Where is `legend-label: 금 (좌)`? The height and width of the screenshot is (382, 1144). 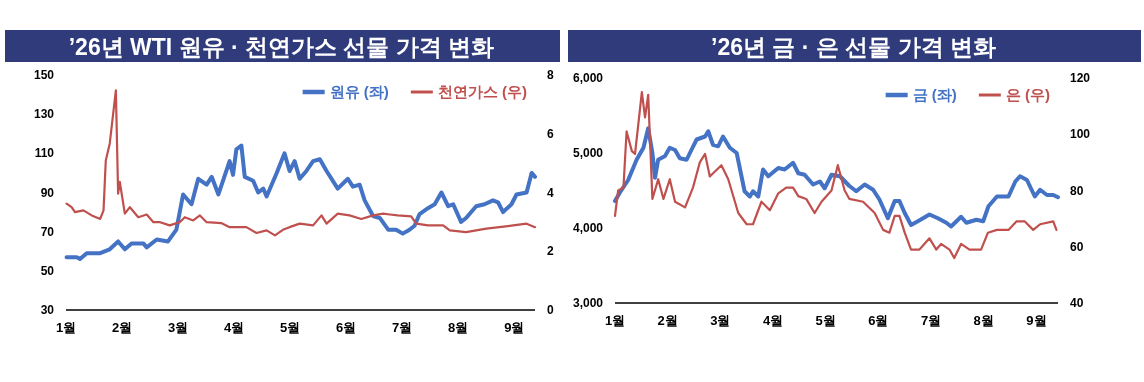 legend-label: 금 (좌) is located at coordinates (934, 94).